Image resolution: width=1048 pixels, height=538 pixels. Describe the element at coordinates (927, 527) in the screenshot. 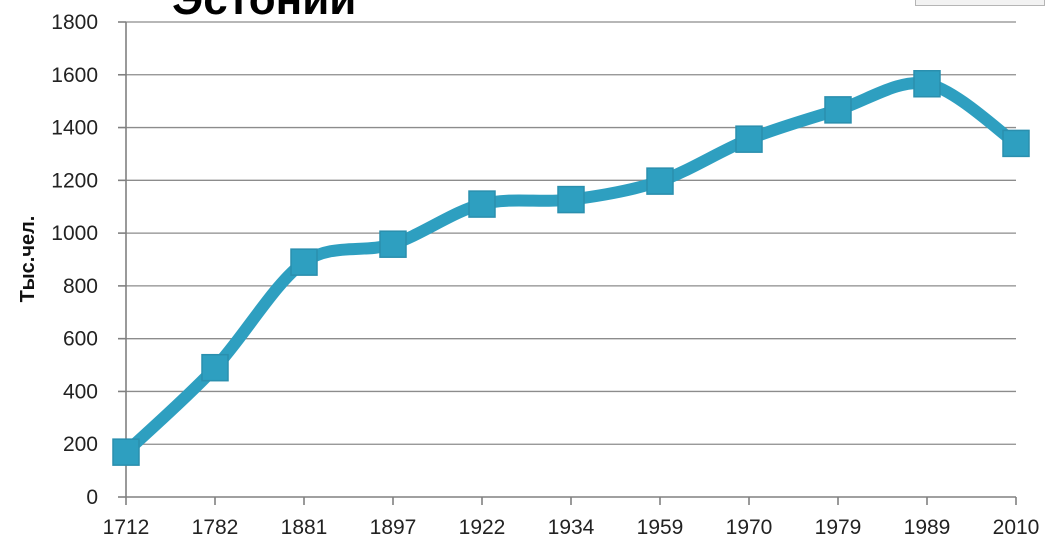

I see `x-tick-label: 1989` at that location.